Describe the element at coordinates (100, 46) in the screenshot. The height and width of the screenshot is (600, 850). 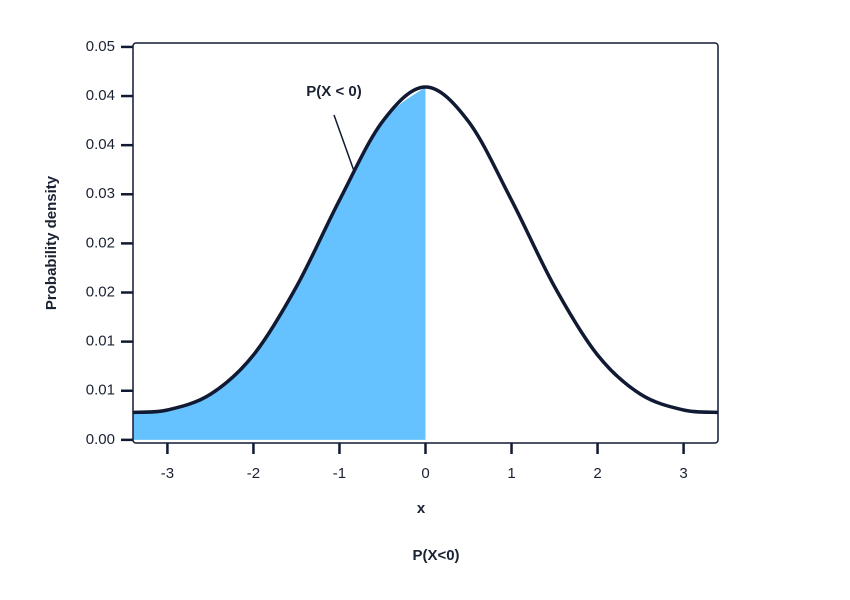
I see `y-tick-label: 0.05` at that location.